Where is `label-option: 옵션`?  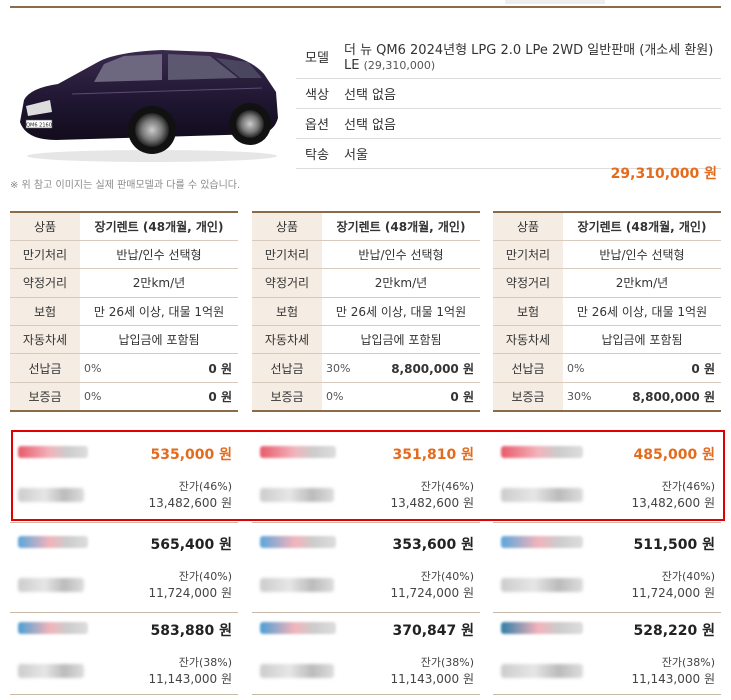
label-option: 옵션 is located at coordinates (317, 123).